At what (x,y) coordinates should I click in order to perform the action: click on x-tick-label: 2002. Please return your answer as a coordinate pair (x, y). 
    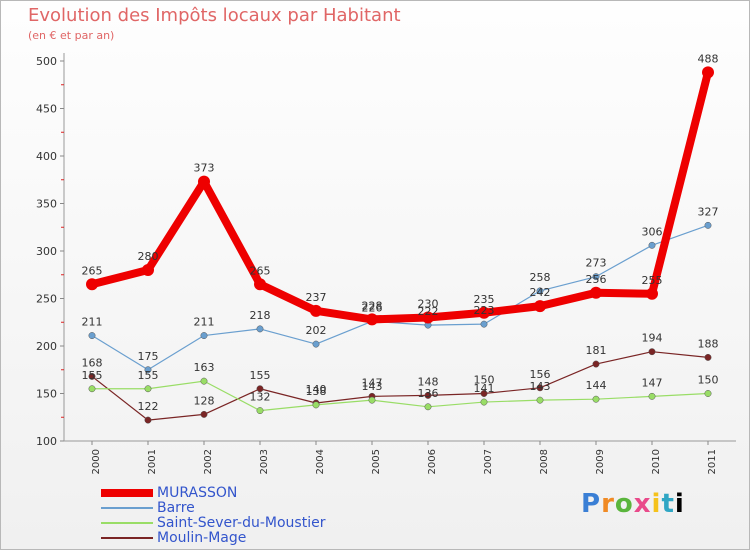
    Looking at the image, I should click on (208, 461).